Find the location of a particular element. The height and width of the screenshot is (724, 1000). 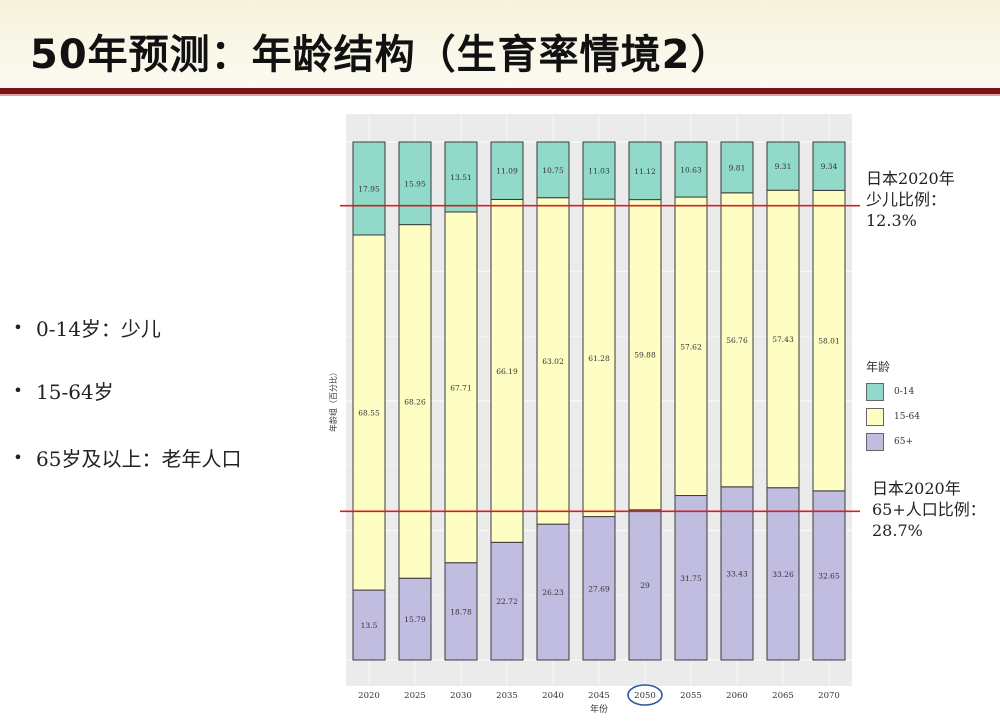

data-label: 17.95 is located at coordinates (369, 188).